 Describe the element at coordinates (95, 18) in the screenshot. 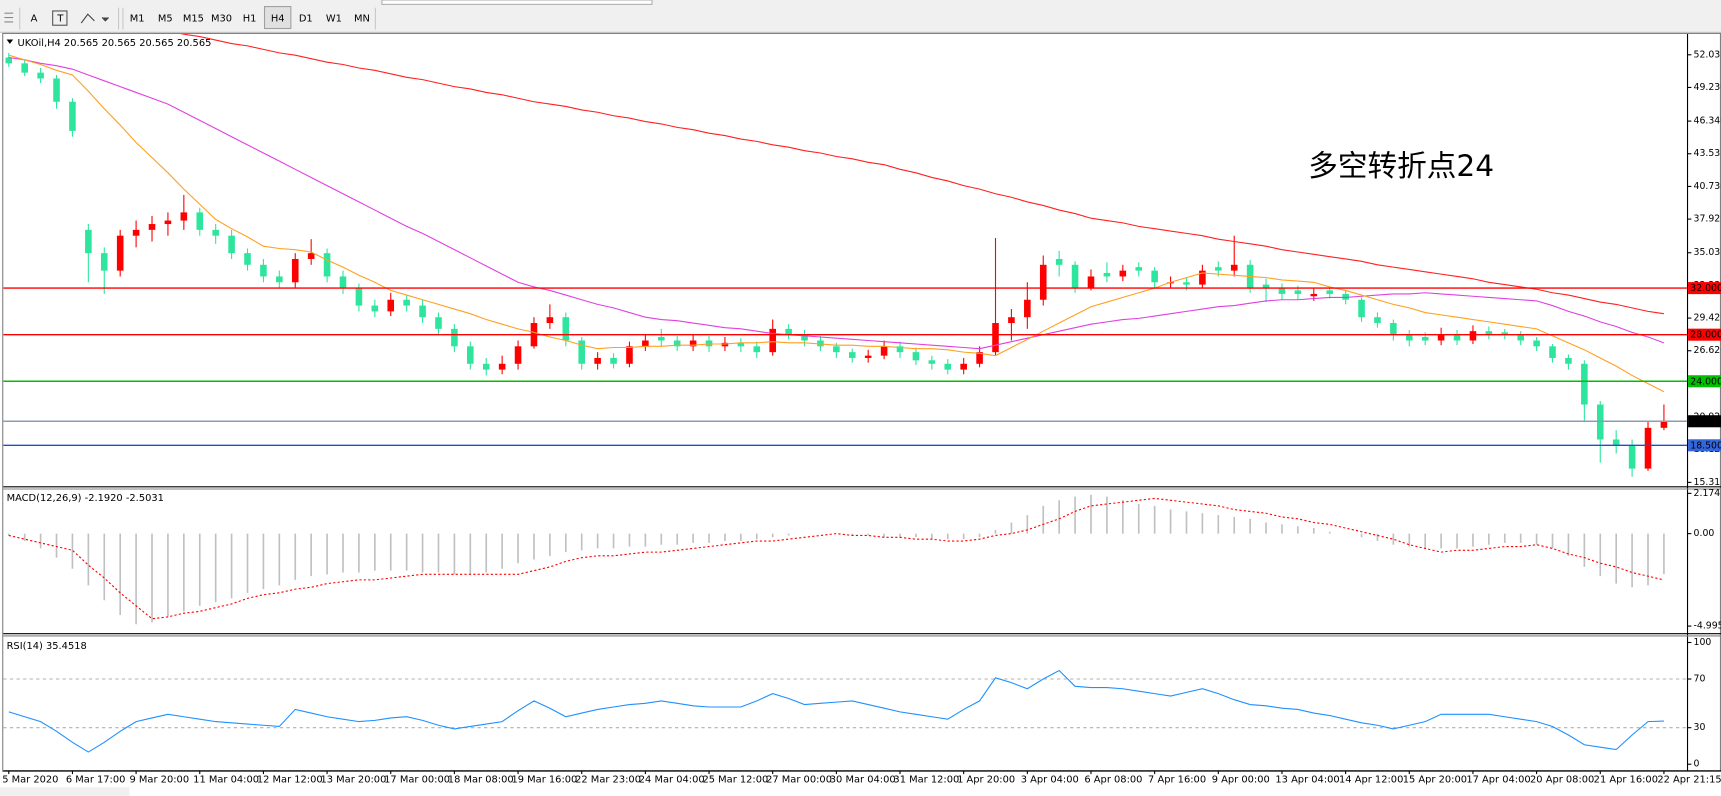

I see `objects-icon` at that location.